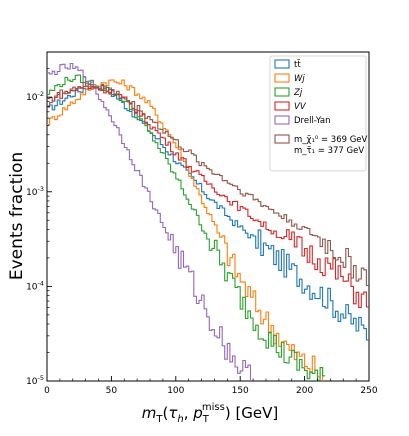 The image size is (409, 436). I want to click on y-tick-label: 10⁻⁵, so click(35, 380).